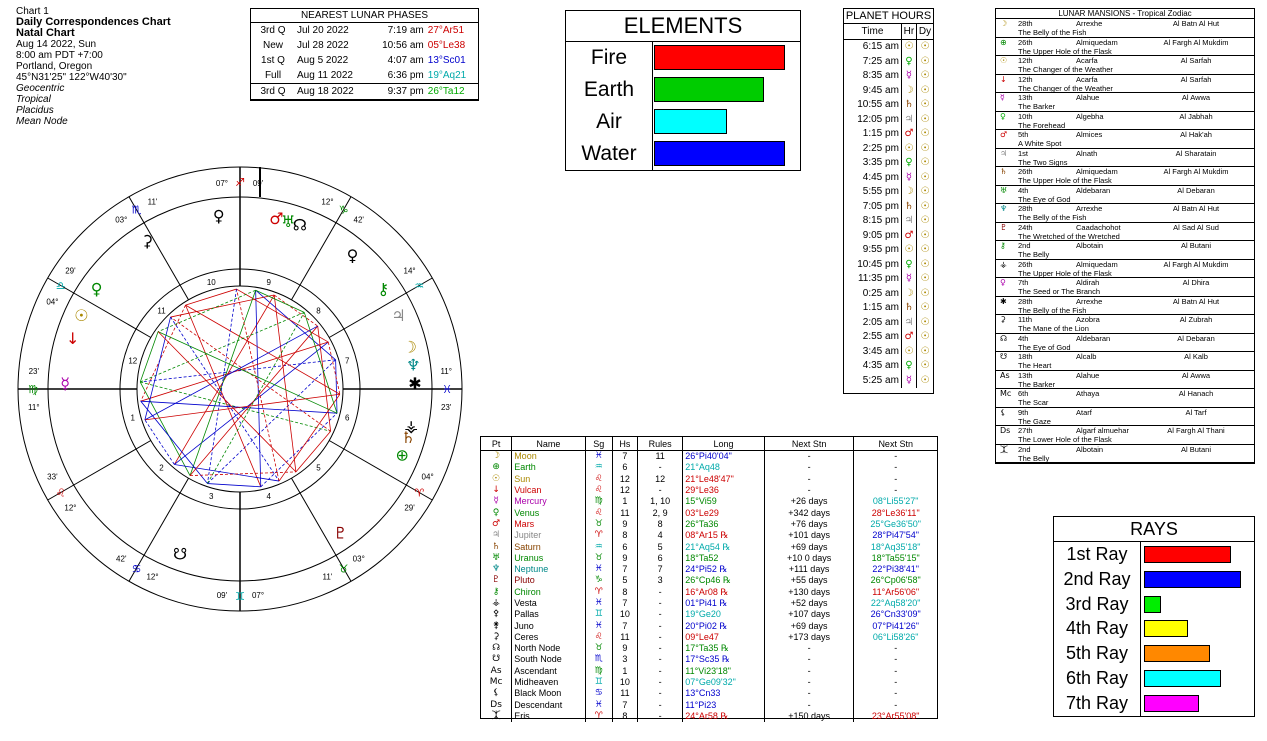  I want to click on mansion-name: Al Kalb, so click(1196, 356).